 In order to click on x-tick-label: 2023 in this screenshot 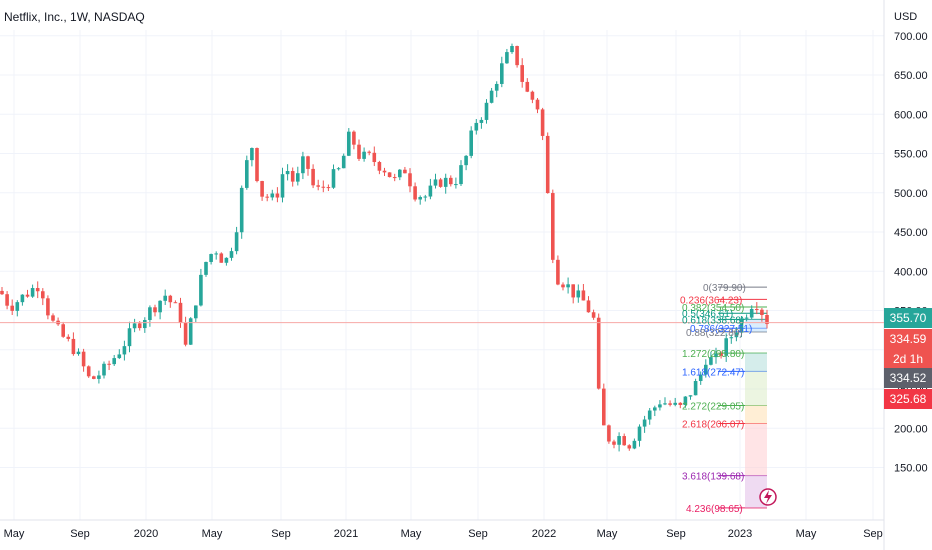, I will do `click(740, 534)`.